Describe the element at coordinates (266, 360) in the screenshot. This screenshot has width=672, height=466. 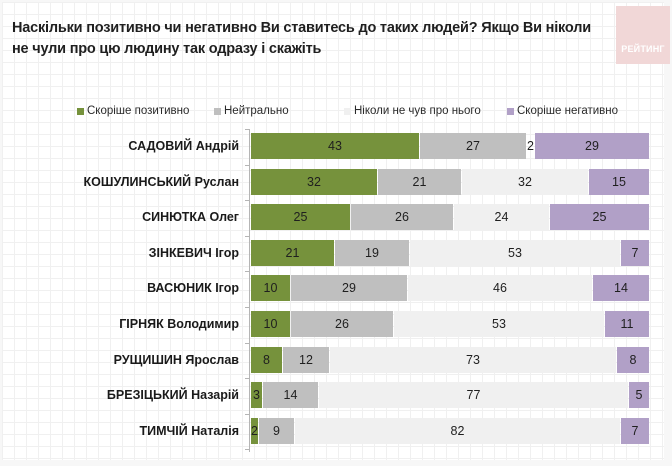
I see `bar-segment-positive: 8` at that location.